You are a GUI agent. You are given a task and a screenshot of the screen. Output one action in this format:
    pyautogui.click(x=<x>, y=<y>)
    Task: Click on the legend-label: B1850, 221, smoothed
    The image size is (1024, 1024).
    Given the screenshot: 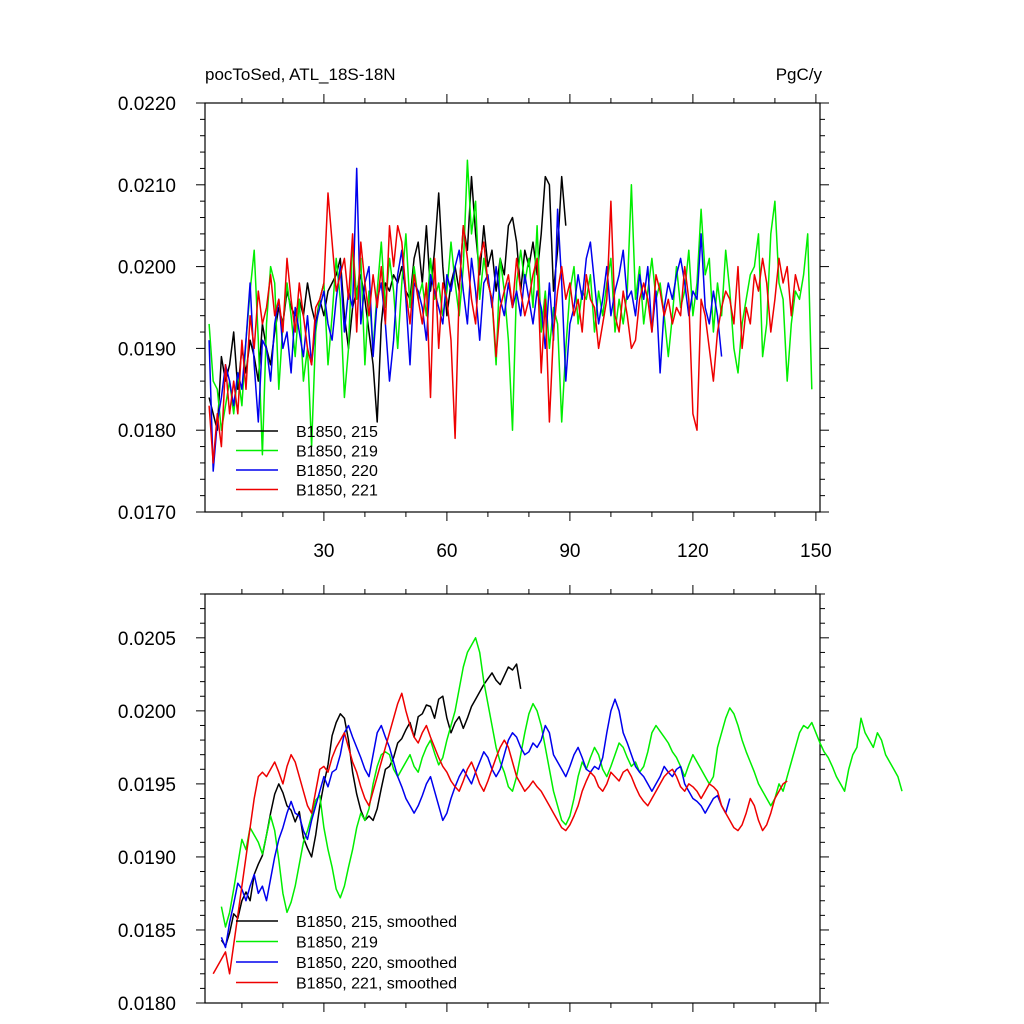 What is the action you would take?
    pyautogui.click(x=376, y=984)
    